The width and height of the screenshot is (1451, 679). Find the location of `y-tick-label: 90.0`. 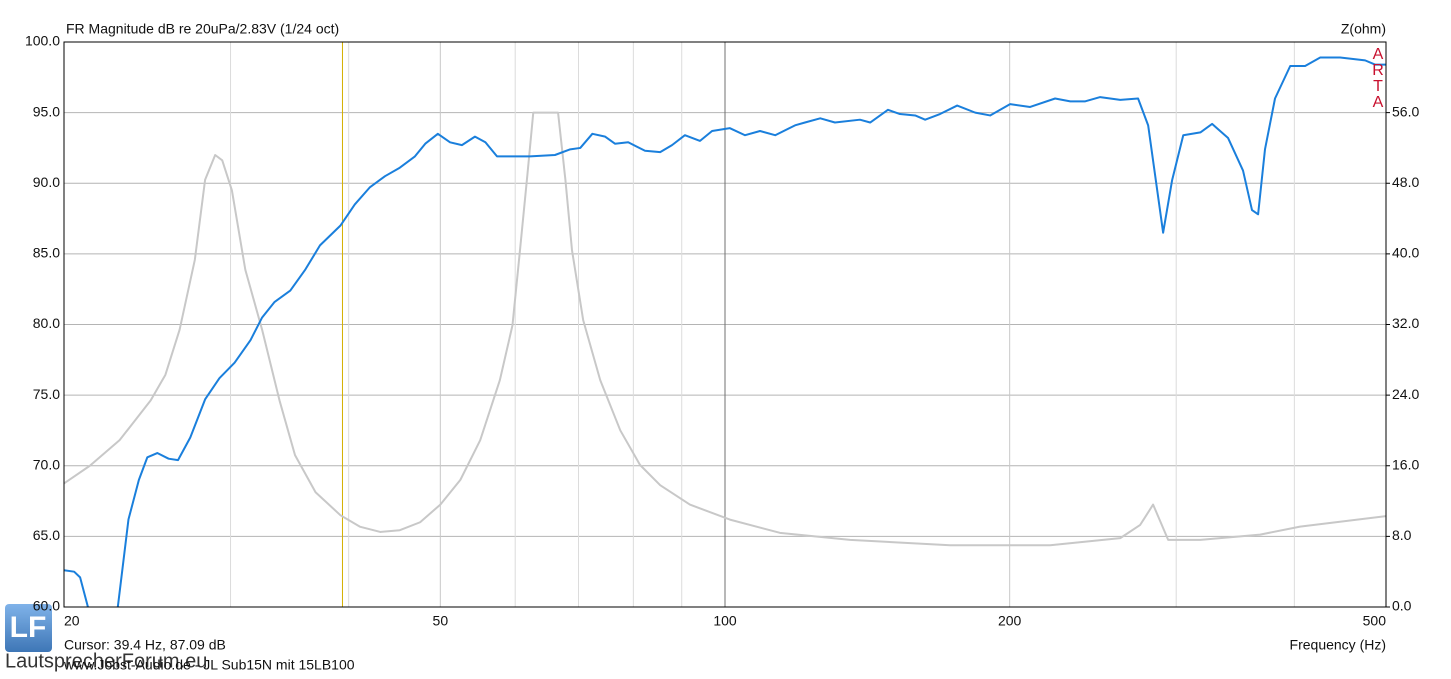

y-tick-label: 90.0 is located at coordinates (46, 182).